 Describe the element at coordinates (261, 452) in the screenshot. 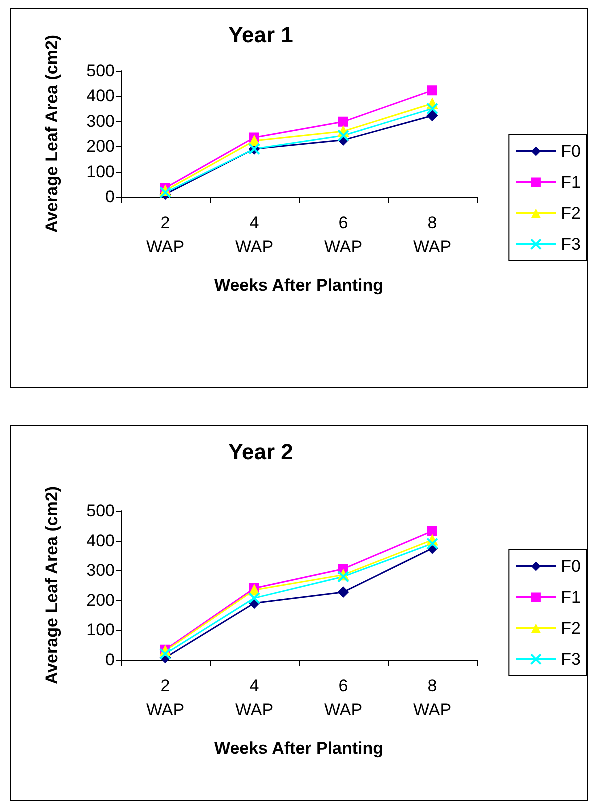

I see `chart-title: Year 2` at that location.